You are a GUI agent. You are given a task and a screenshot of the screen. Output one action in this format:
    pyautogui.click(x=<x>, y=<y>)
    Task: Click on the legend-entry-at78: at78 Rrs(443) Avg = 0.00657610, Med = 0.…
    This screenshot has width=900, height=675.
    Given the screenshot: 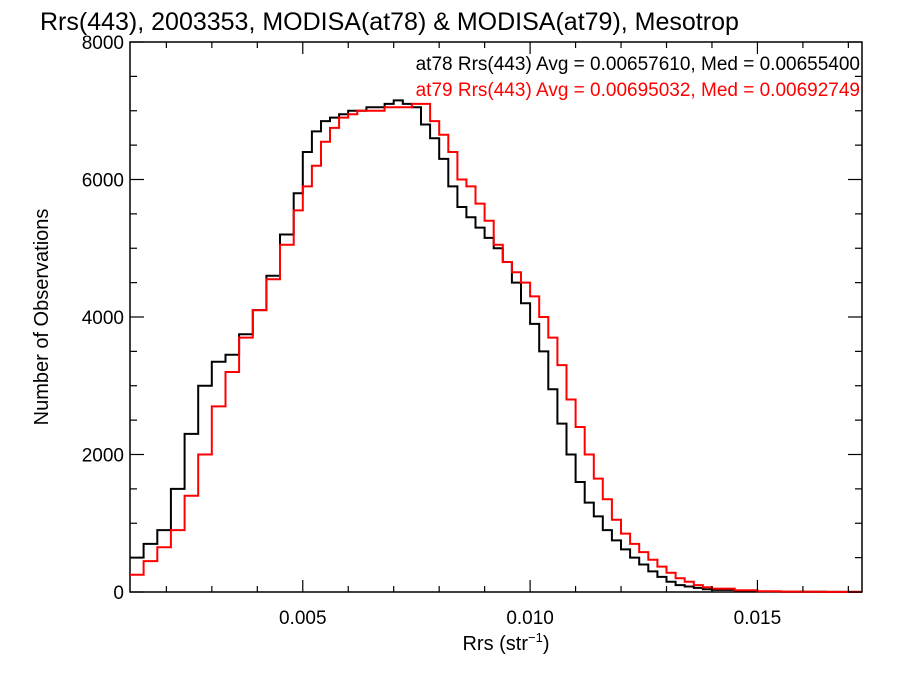 What is the action you would take?
    pyautogui.click(x=638, y=64)
    